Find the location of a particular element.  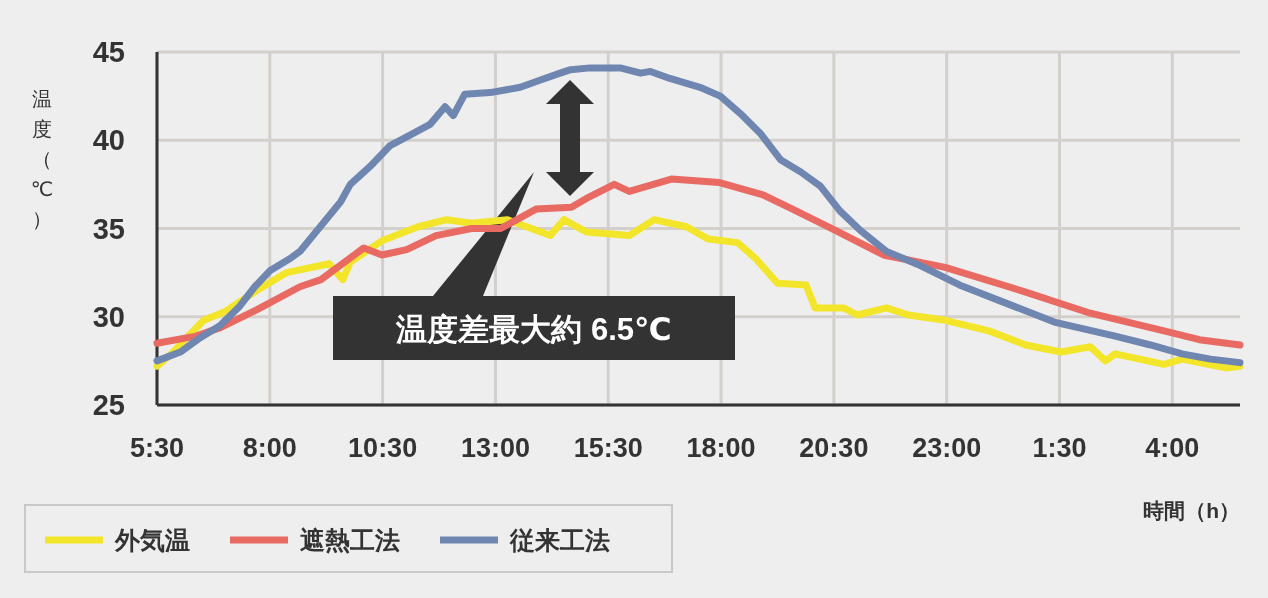

x-tick-label: 13:00 is located at coordinates (495, 448).